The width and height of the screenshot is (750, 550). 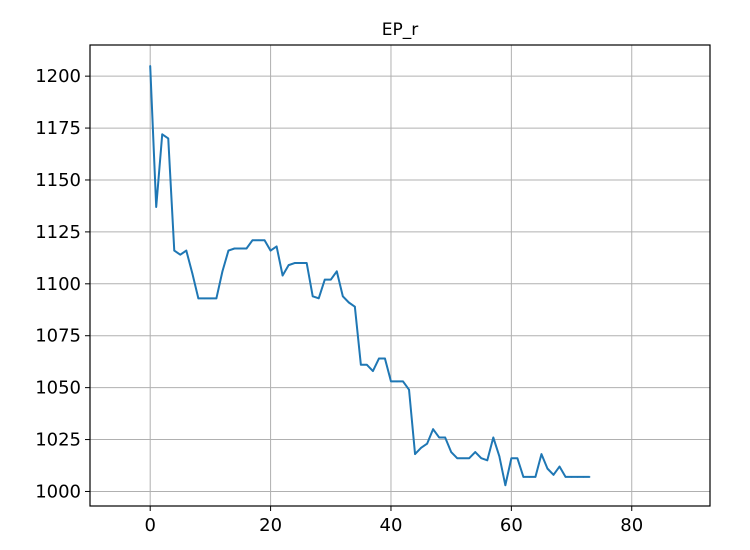 What do you see at coordinates (511, 525) in the screenshot?
I see `x-tick-label: 60` at bounding box center [511, 525].